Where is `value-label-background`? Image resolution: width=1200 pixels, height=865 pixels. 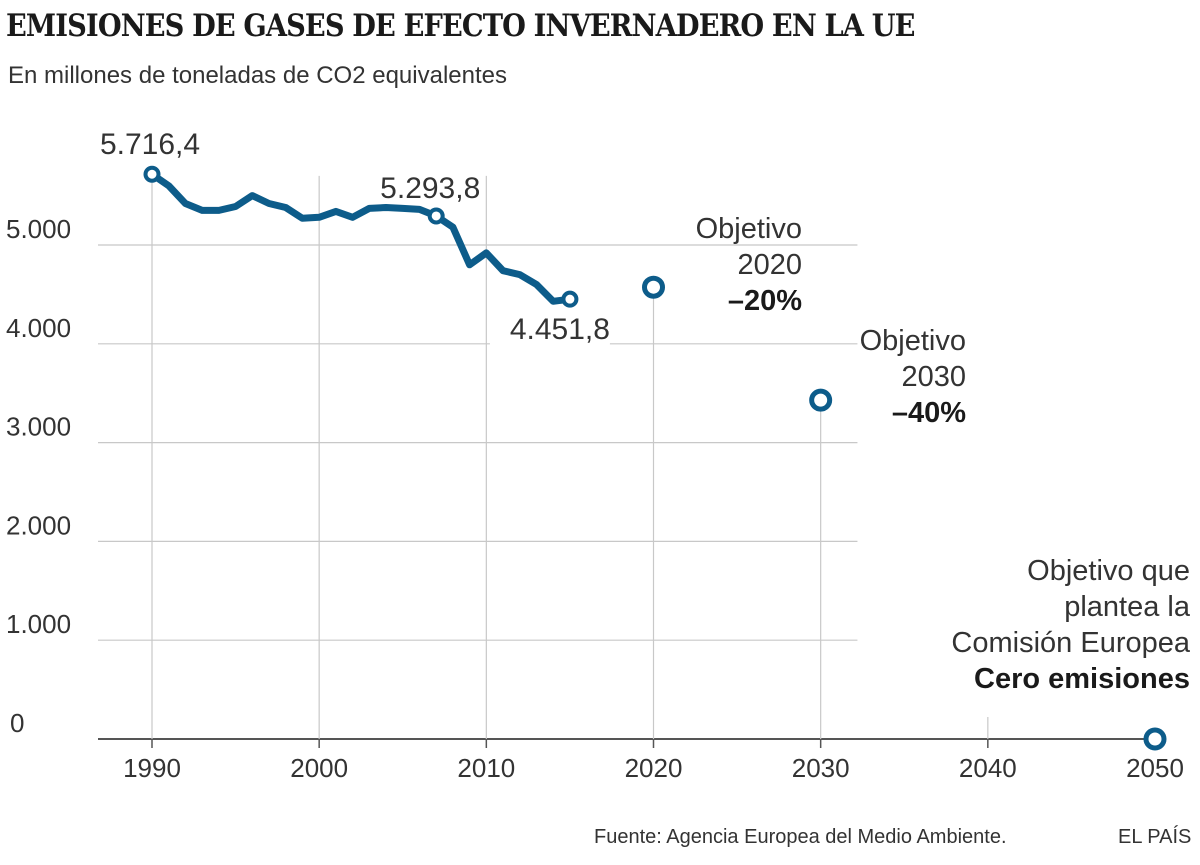
value-label-background is located at coordinates (549, 332).